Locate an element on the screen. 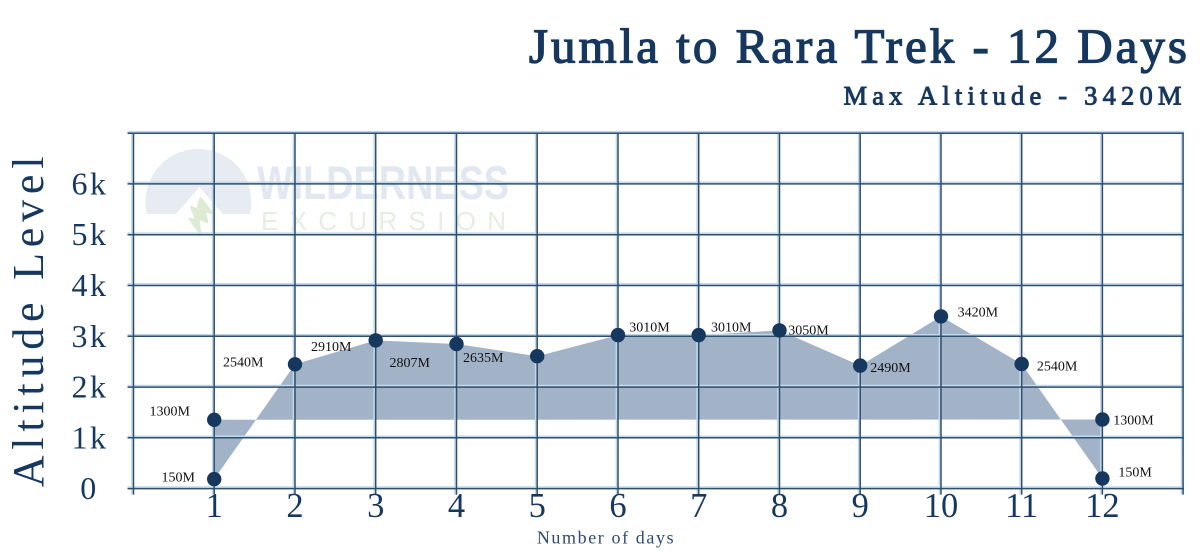 The width and height of the screenshot is (1200, 556). svg-text: 2910M is located at coordinates (331, 347).